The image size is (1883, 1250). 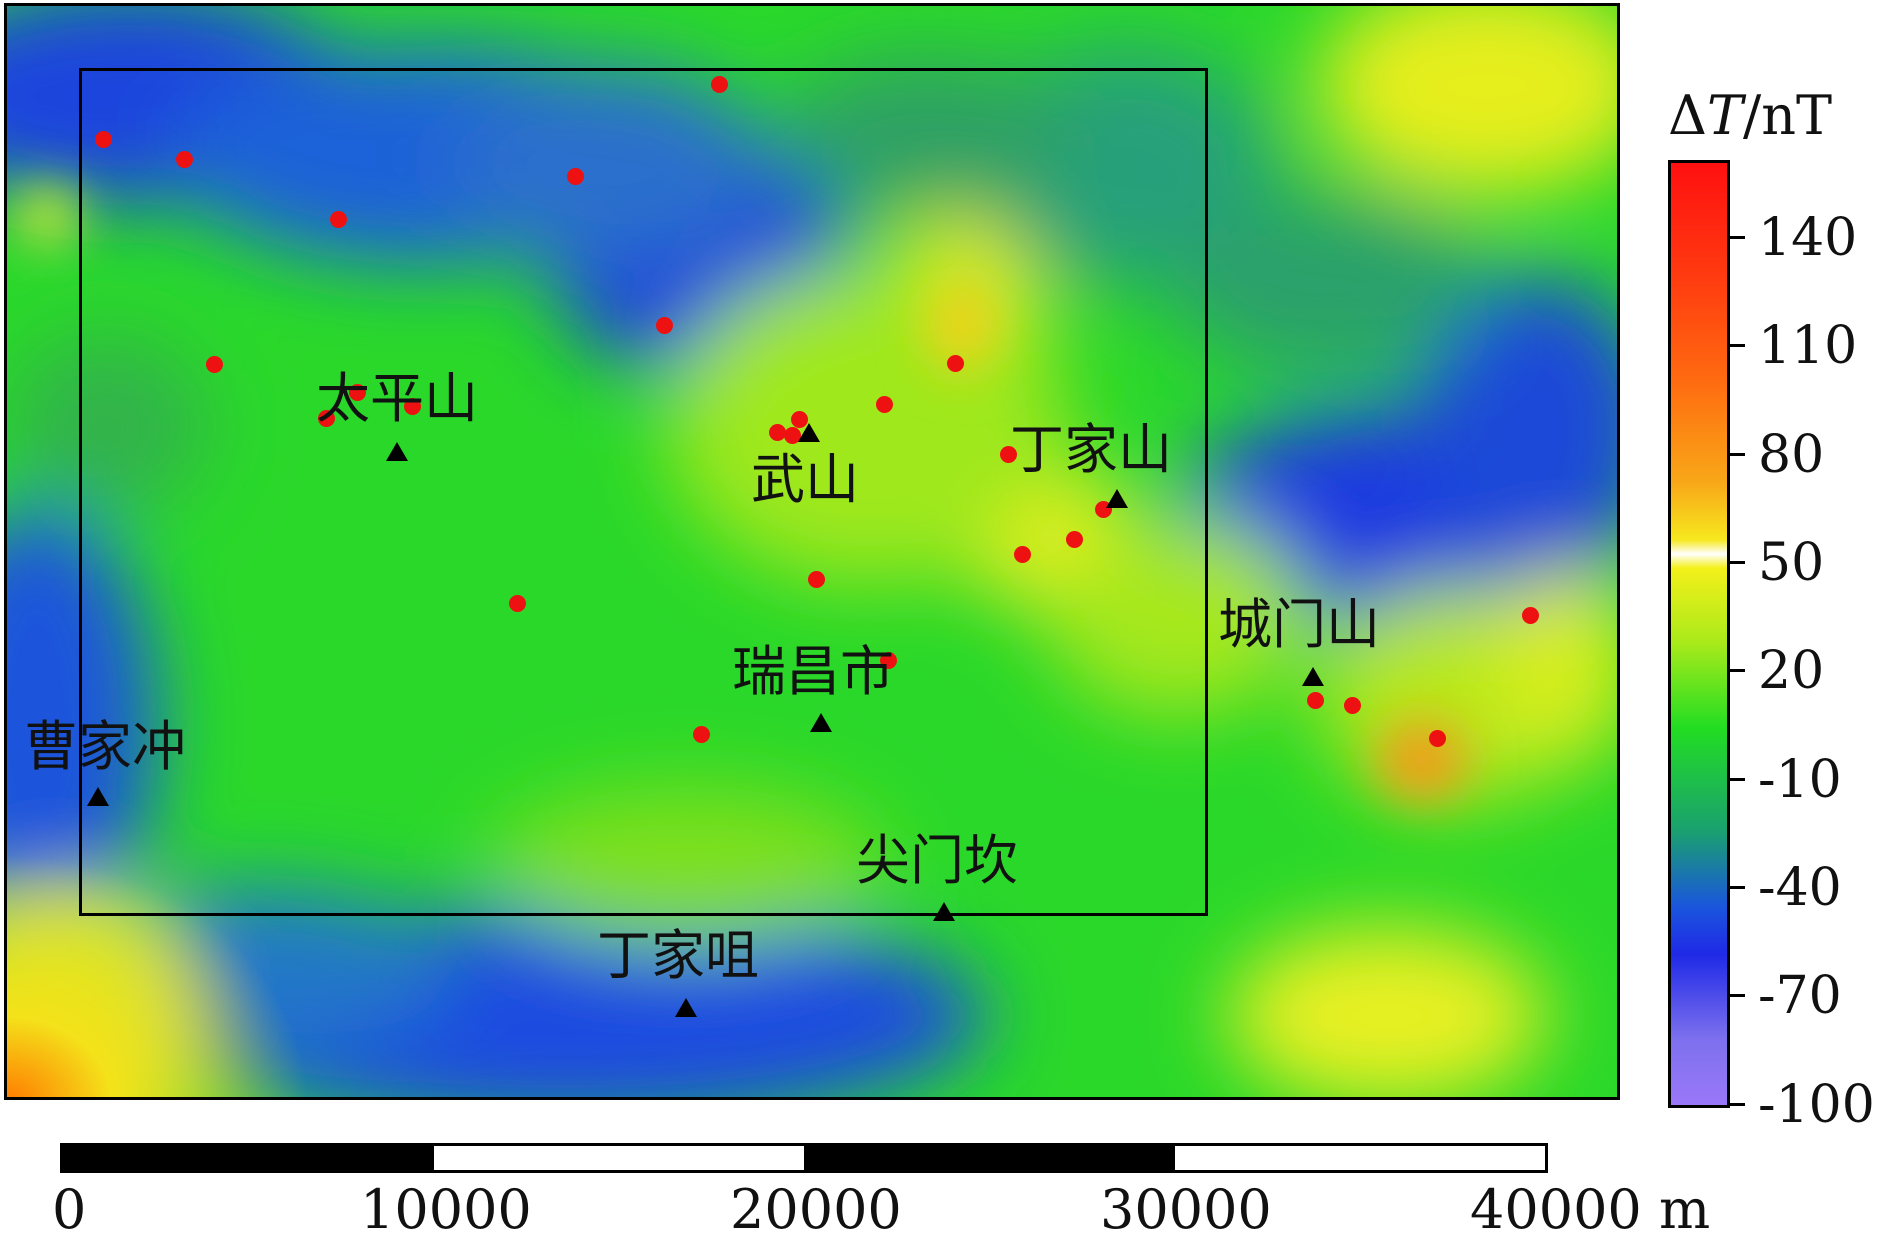 I want to click on place-label-wushan: 武山, so click(x=805, y=479).